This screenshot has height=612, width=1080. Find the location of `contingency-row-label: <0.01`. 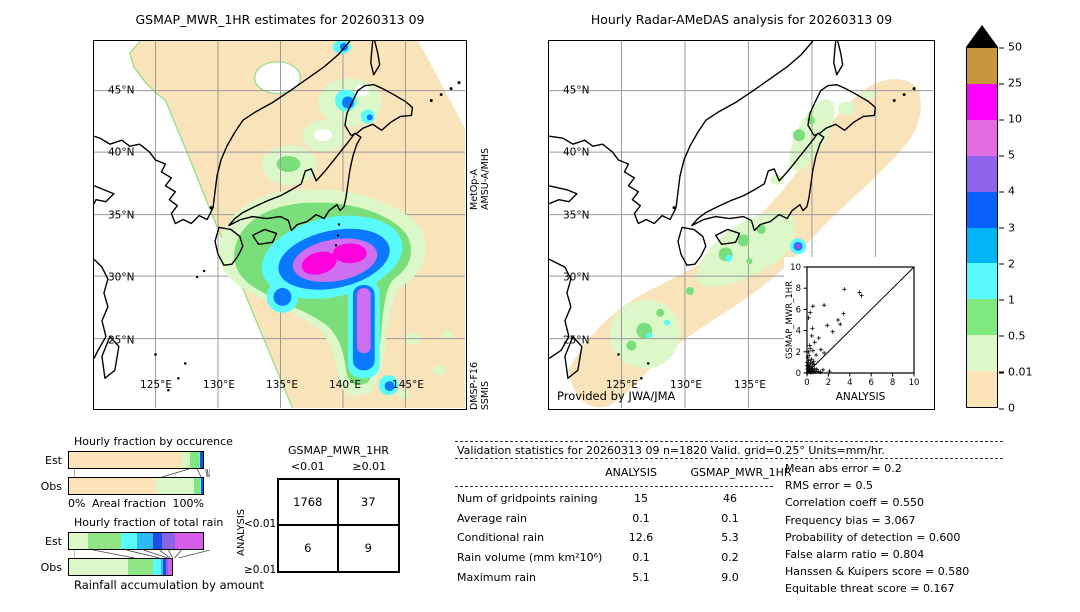

contingency-row-label: <0.01 is located at coordinates (260, 524).